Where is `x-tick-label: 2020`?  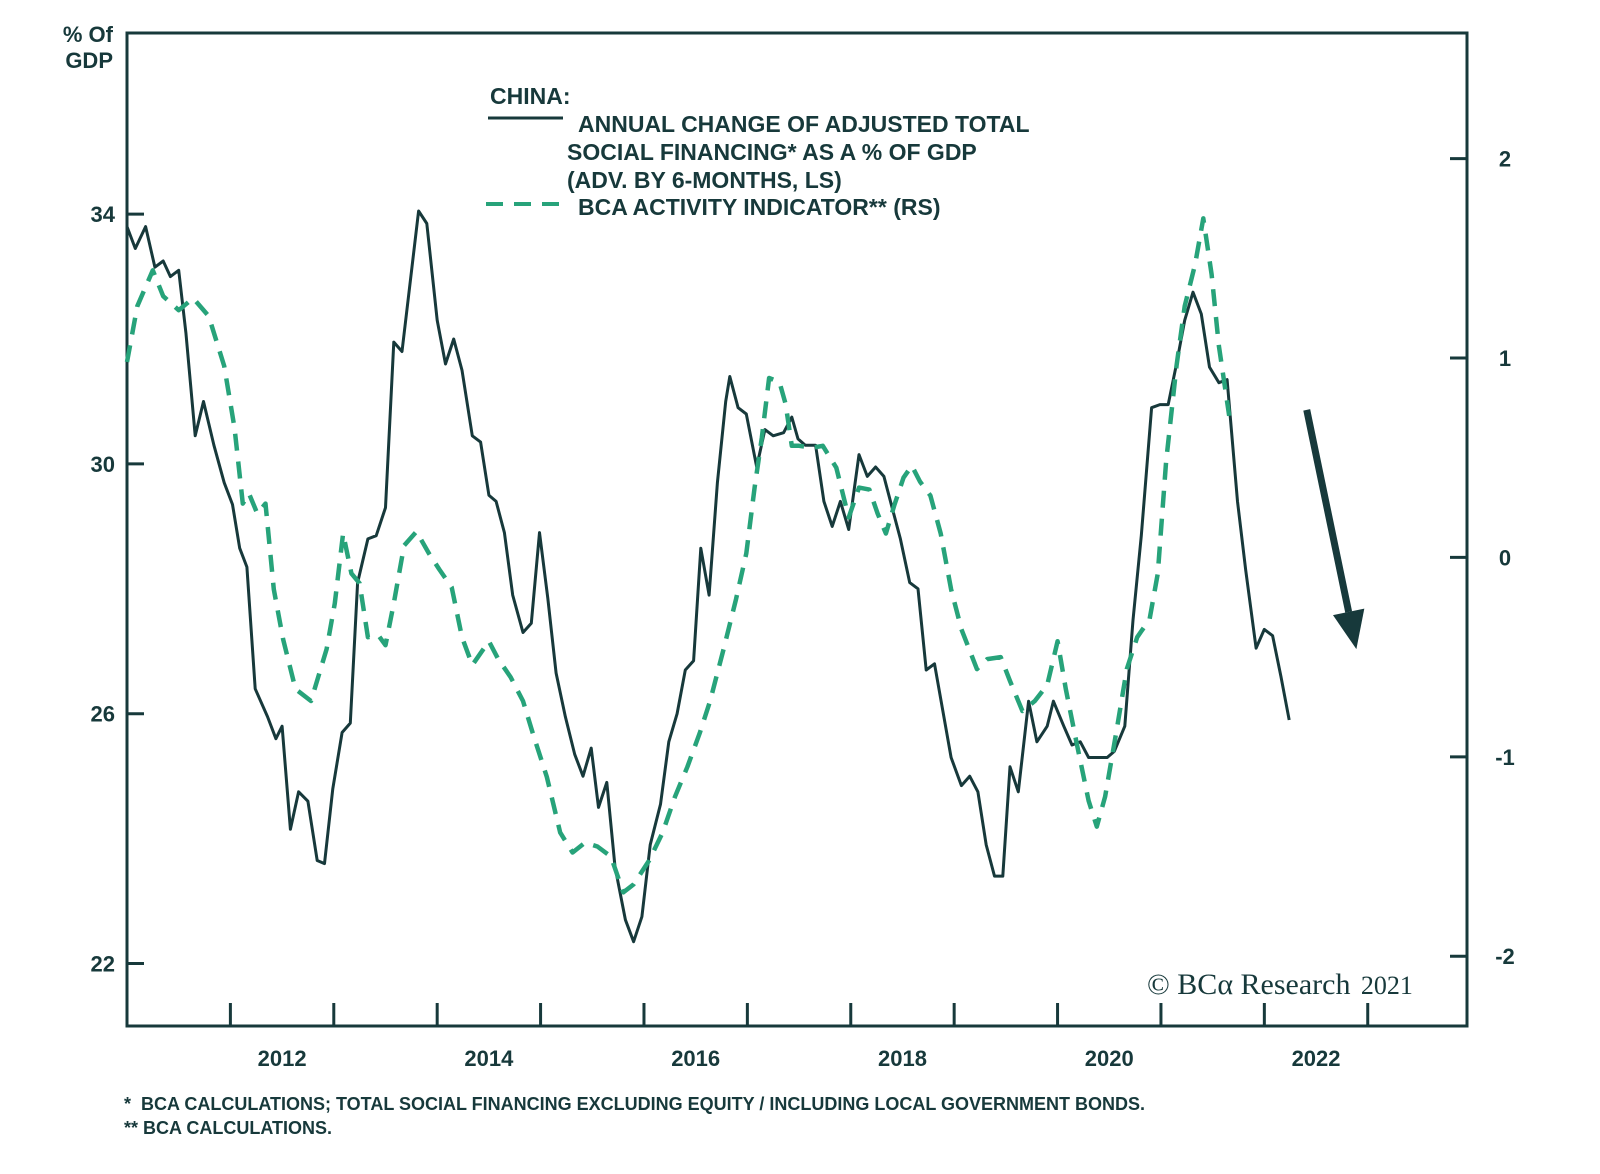
x-tick-label: 2020 is located at coordinates (1109, 1058).